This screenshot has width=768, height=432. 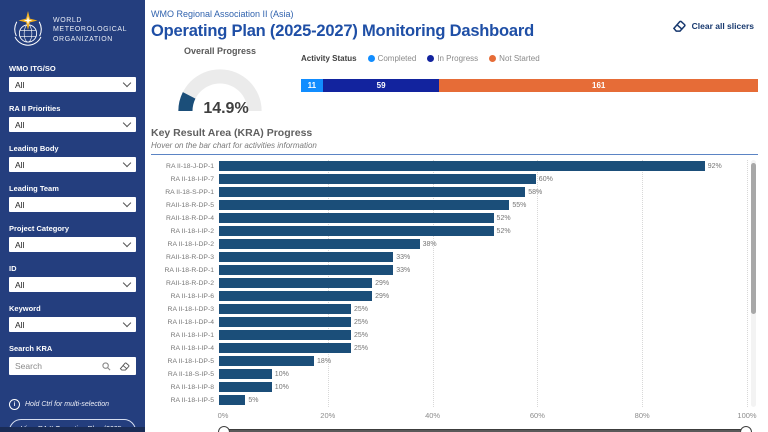 I want to click on filter-dropdown-leading-body: All, so click(x=72, y=164).